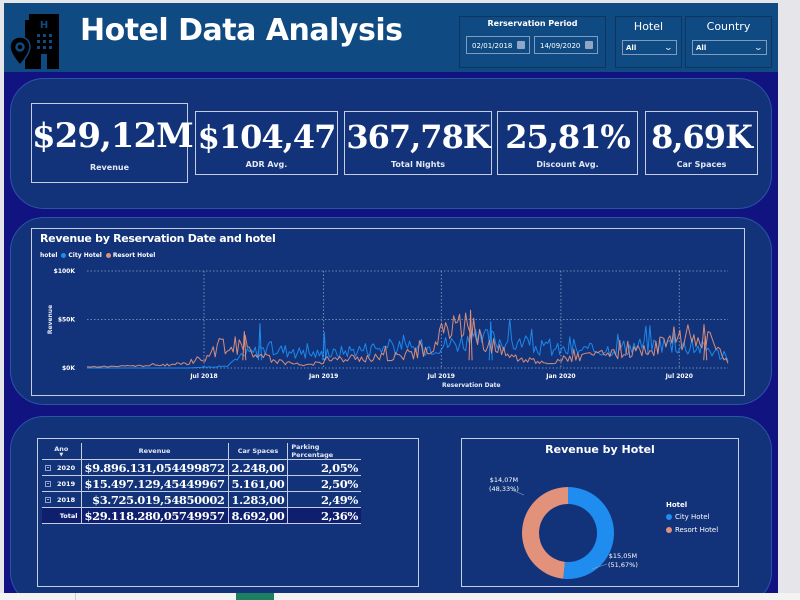 This screenshot has width=800, height=600. What do you see at coordinates (61, 448) in the screenshot?
I see `column-header-label: Ano` at bounding box center [61, 448].